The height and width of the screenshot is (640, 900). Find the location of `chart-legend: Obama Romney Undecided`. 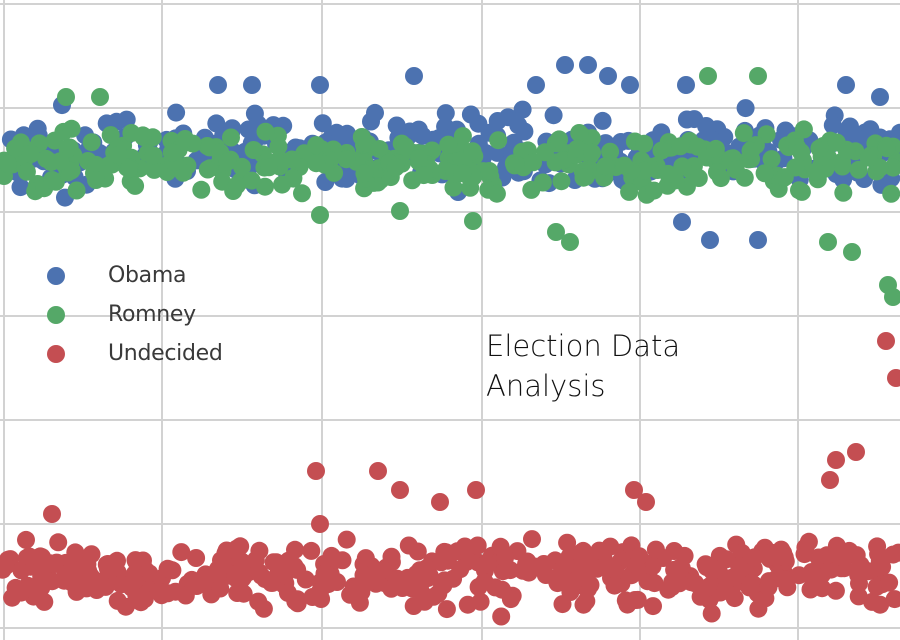

chart-legend: Obama Romney Undecided is located at coordinates (131, 314).